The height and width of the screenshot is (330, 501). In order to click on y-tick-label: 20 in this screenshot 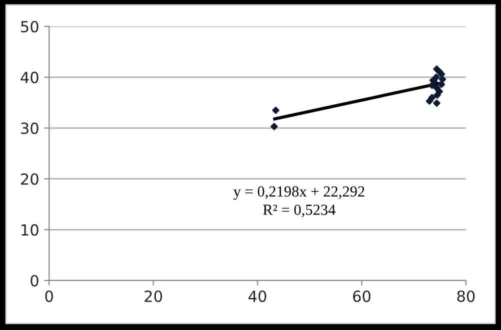, I will do `click(29, 179)`.